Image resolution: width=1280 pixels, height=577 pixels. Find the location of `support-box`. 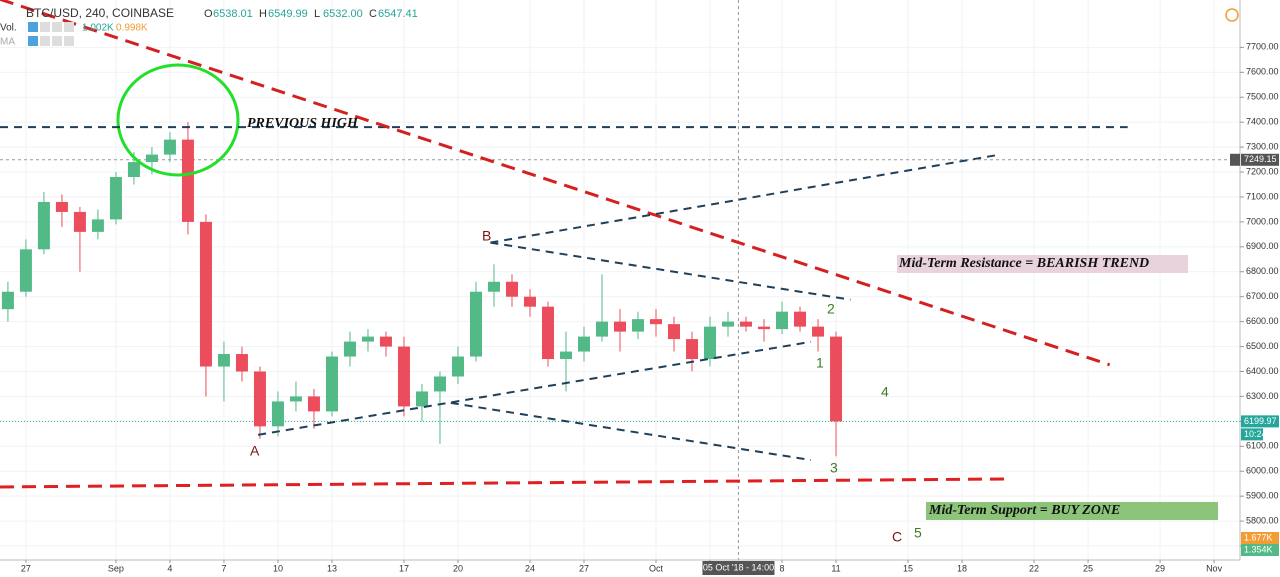

support-box is located at coordinates (1072, 511).